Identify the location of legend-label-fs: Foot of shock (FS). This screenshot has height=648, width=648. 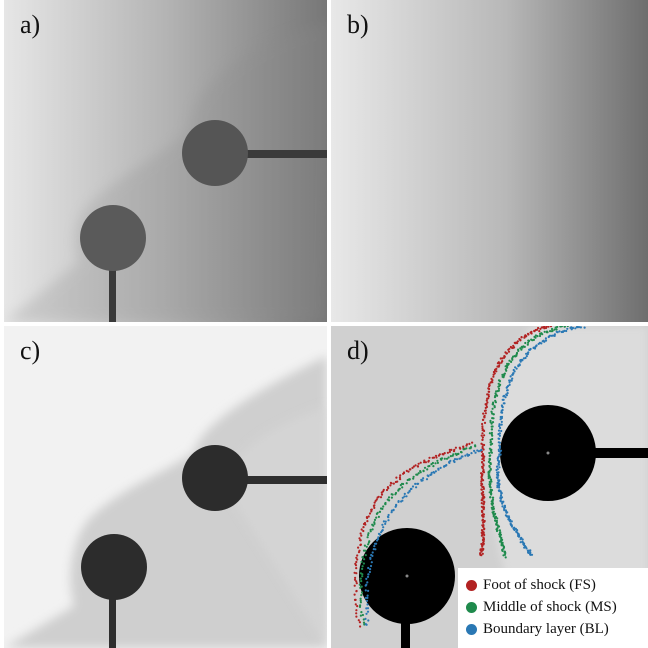
(539, 584).